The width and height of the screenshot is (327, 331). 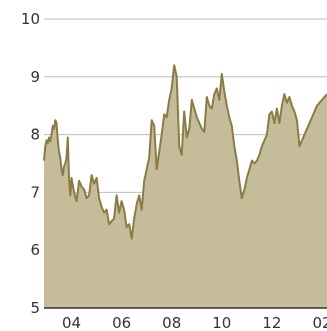 What do you see at coordinates (71, 322) in the screenshot?
I see `x-tick-label: 04` at bounding box center [71, 322].